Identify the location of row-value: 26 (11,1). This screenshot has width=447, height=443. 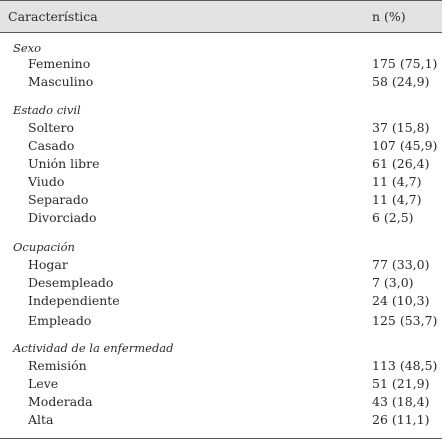
(401, 419).